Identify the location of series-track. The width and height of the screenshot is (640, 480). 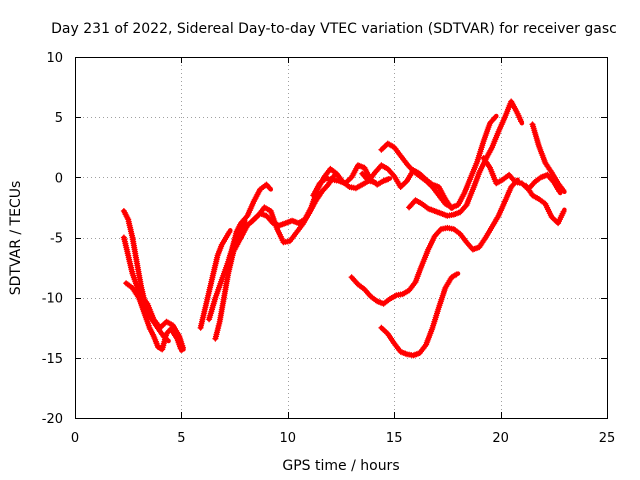
(305, 209).